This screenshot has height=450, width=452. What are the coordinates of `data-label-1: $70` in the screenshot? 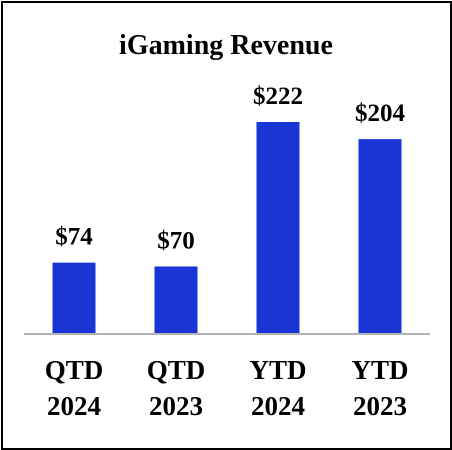 It's located at (176, 240).